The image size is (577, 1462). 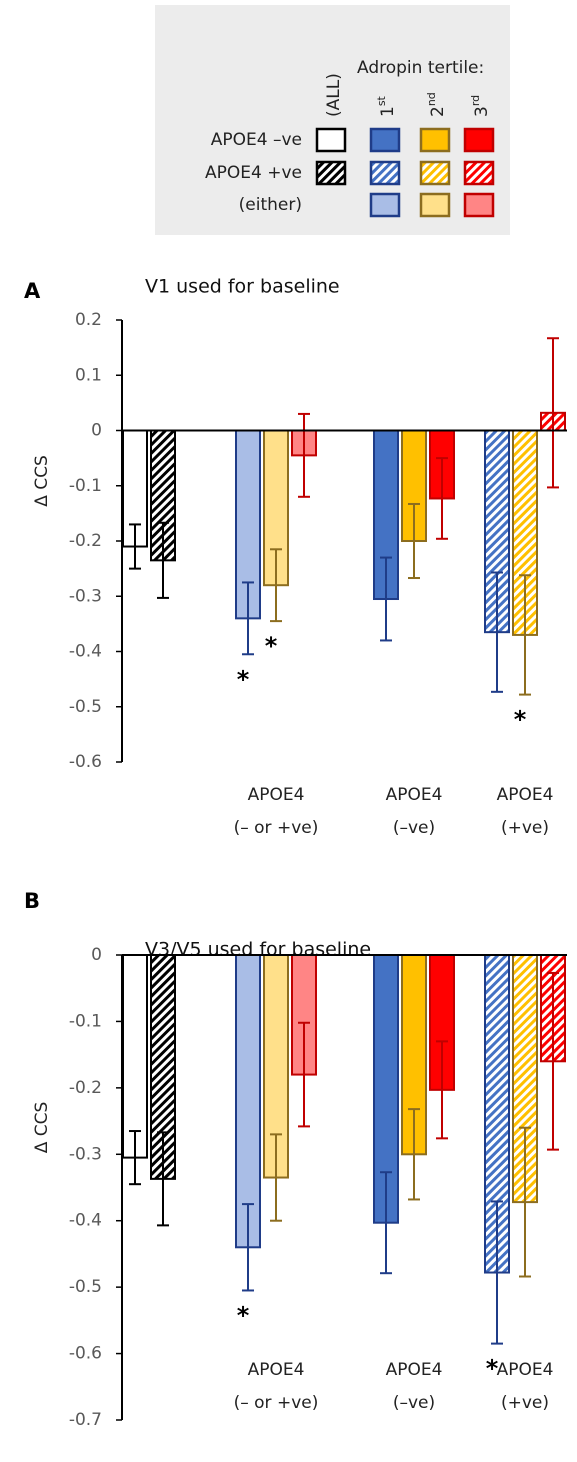 I want to click on chart-title: V1 used for baseline, so click(x=242, y=287).